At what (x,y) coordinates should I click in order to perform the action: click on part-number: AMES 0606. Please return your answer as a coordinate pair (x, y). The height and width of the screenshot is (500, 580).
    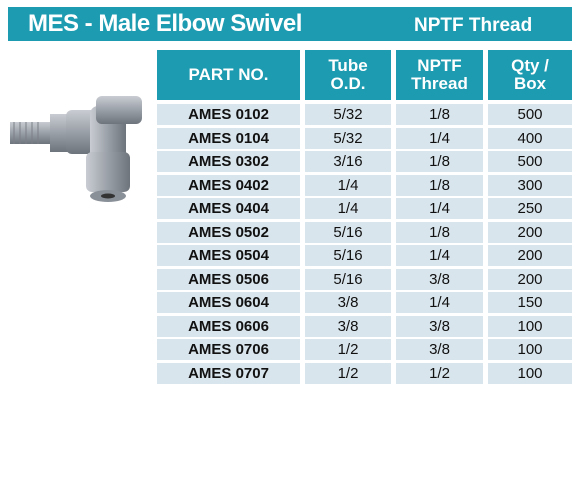
    Looking at the image, I should click on (228, 326).